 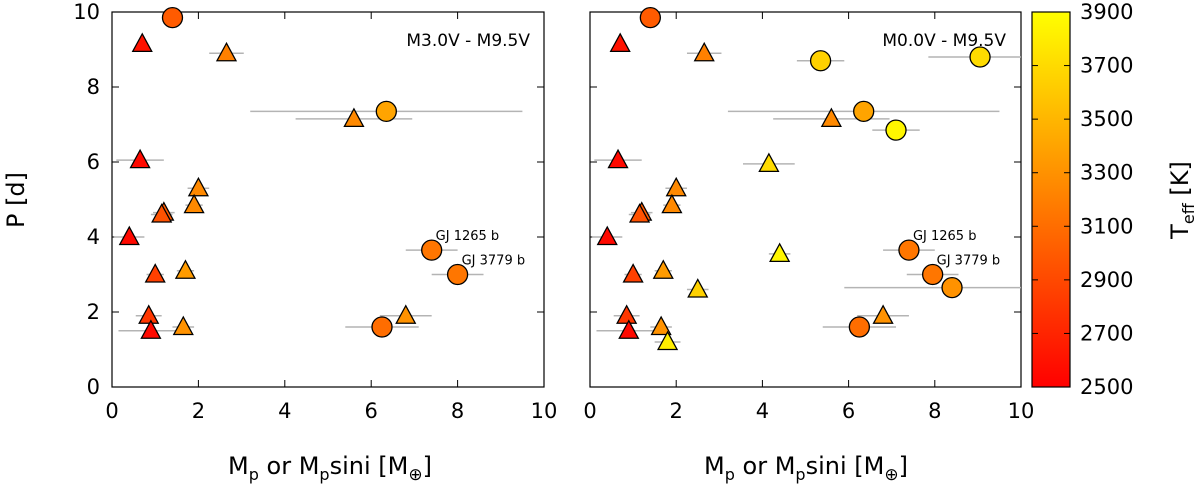 What do you see at coordinates (1082, 199) in the screenshot?
I see `colorbar-ticks: 2500 2700 2900 3100 3300 3500 3700 3900` at bounding box center [1082, 199].